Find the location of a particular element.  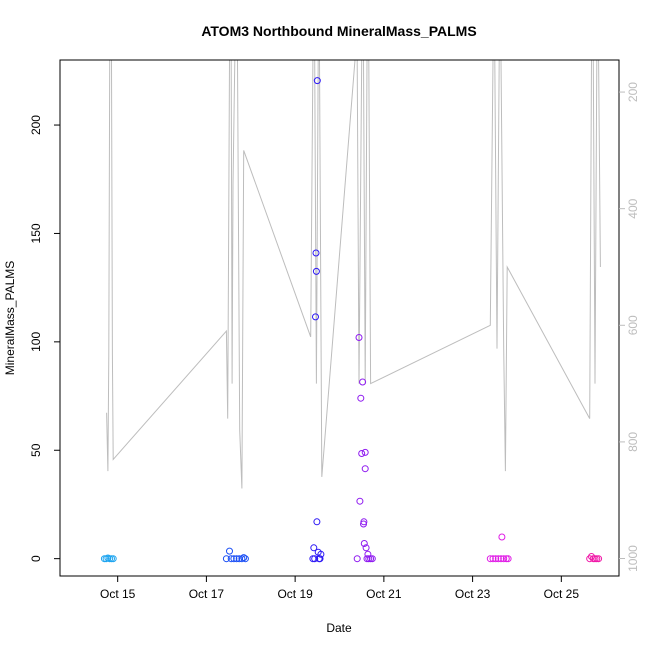

x-axis-label: Date is located at coordinates (339, 628).